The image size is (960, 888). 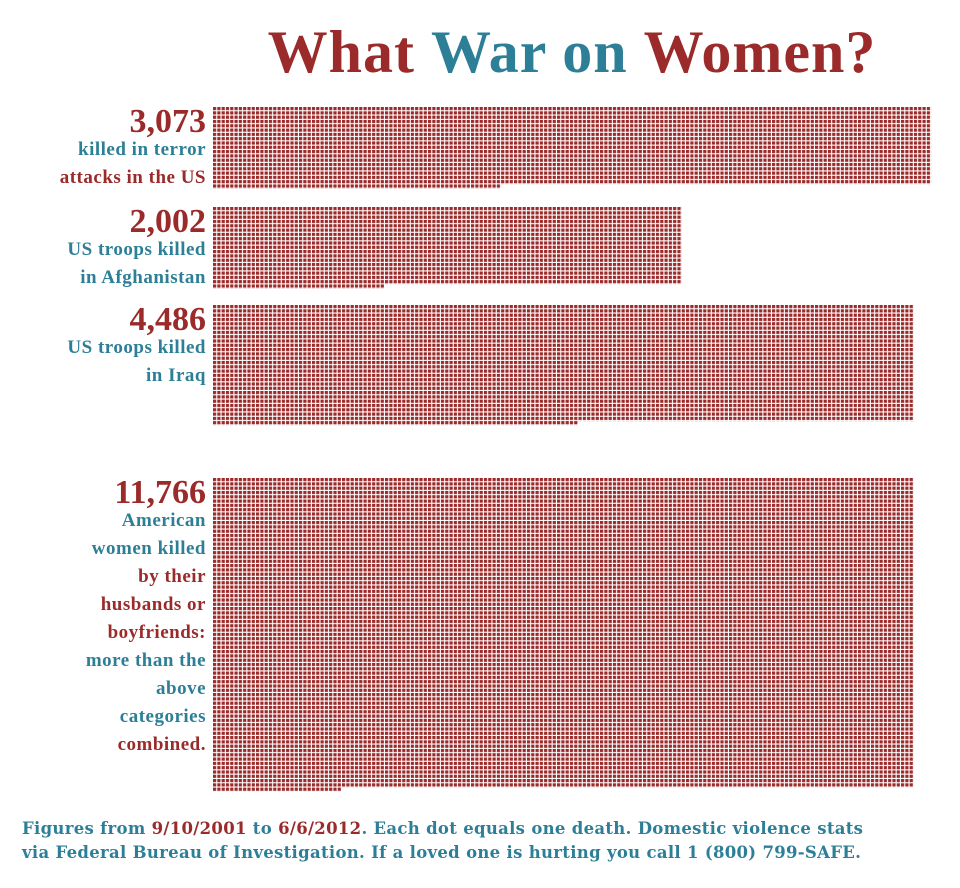 I want to click on value-label: 4,486, so click(x=168, y=319).